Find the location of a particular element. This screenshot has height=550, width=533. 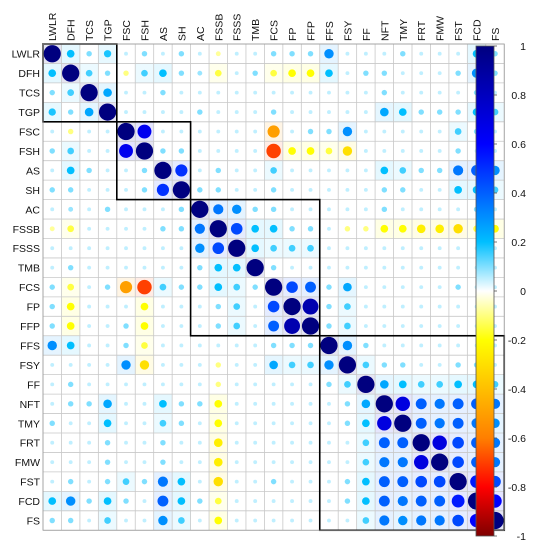

corr-circle-FSH-FMW is located at coordinates (439, 151).